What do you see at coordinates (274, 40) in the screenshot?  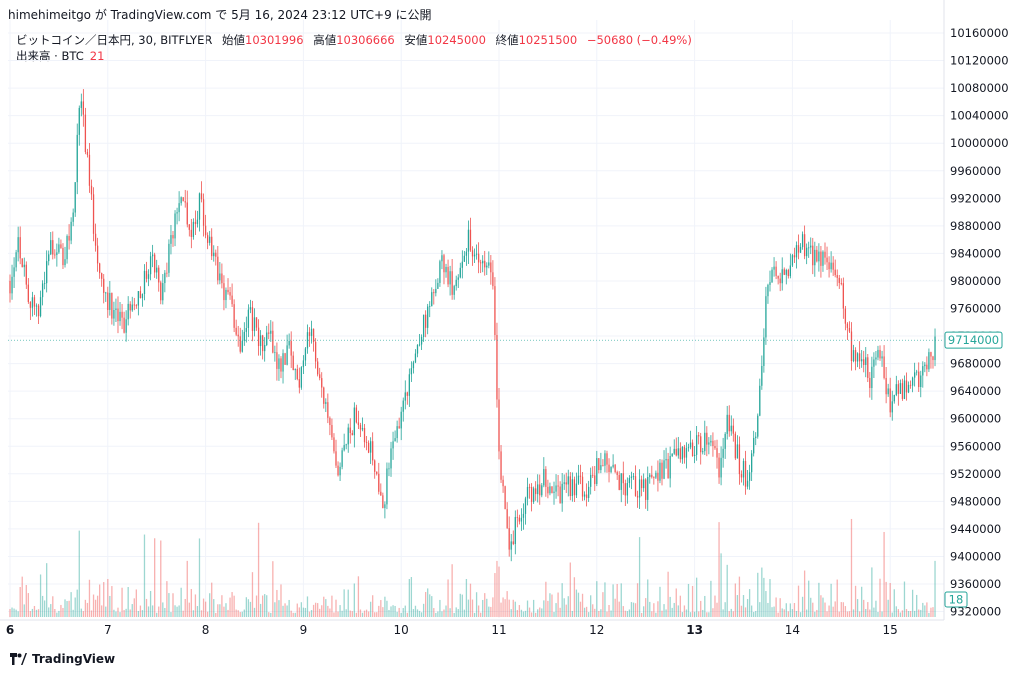 I see `open-value: 10301996` at bounding box center [274, 40].